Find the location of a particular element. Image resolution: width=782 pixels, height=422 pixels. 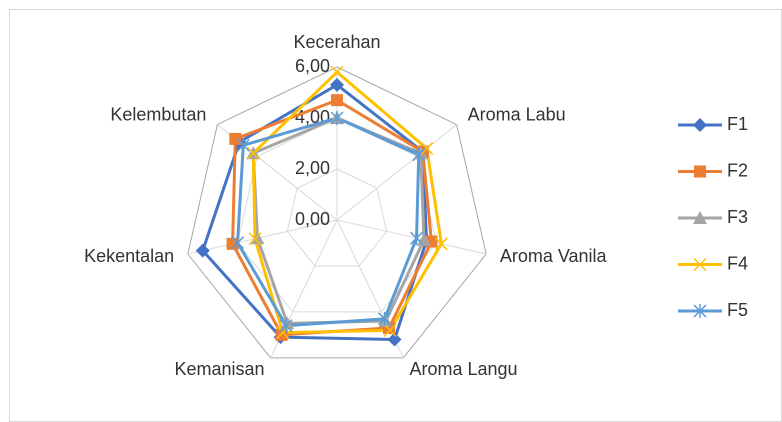

category-label: Aroma Labu is located at coordinates (517, 115).